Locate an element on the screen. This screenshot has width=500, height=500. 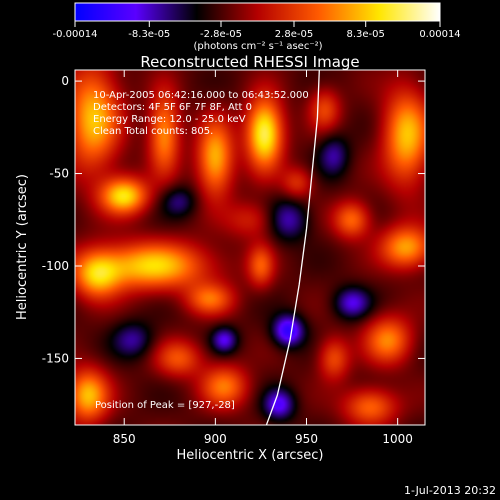
peak-position-label: Position of Peak = [927,-28] is located at coordinates (165, 405).